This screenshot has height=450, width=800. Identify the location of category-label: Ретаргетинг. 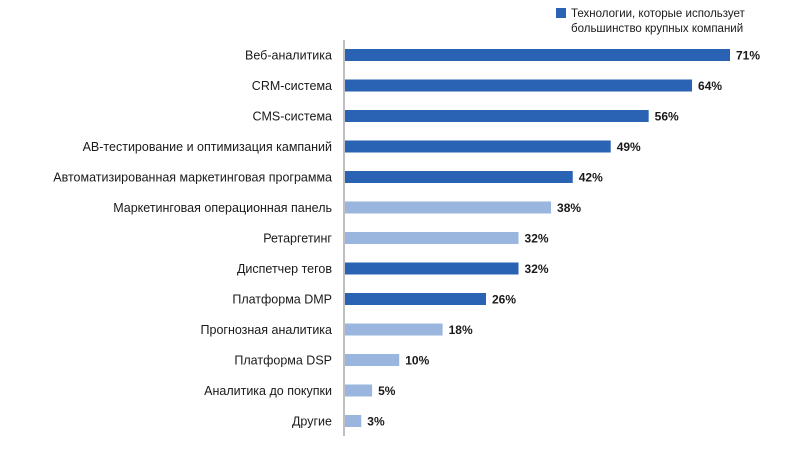
(297, 239).